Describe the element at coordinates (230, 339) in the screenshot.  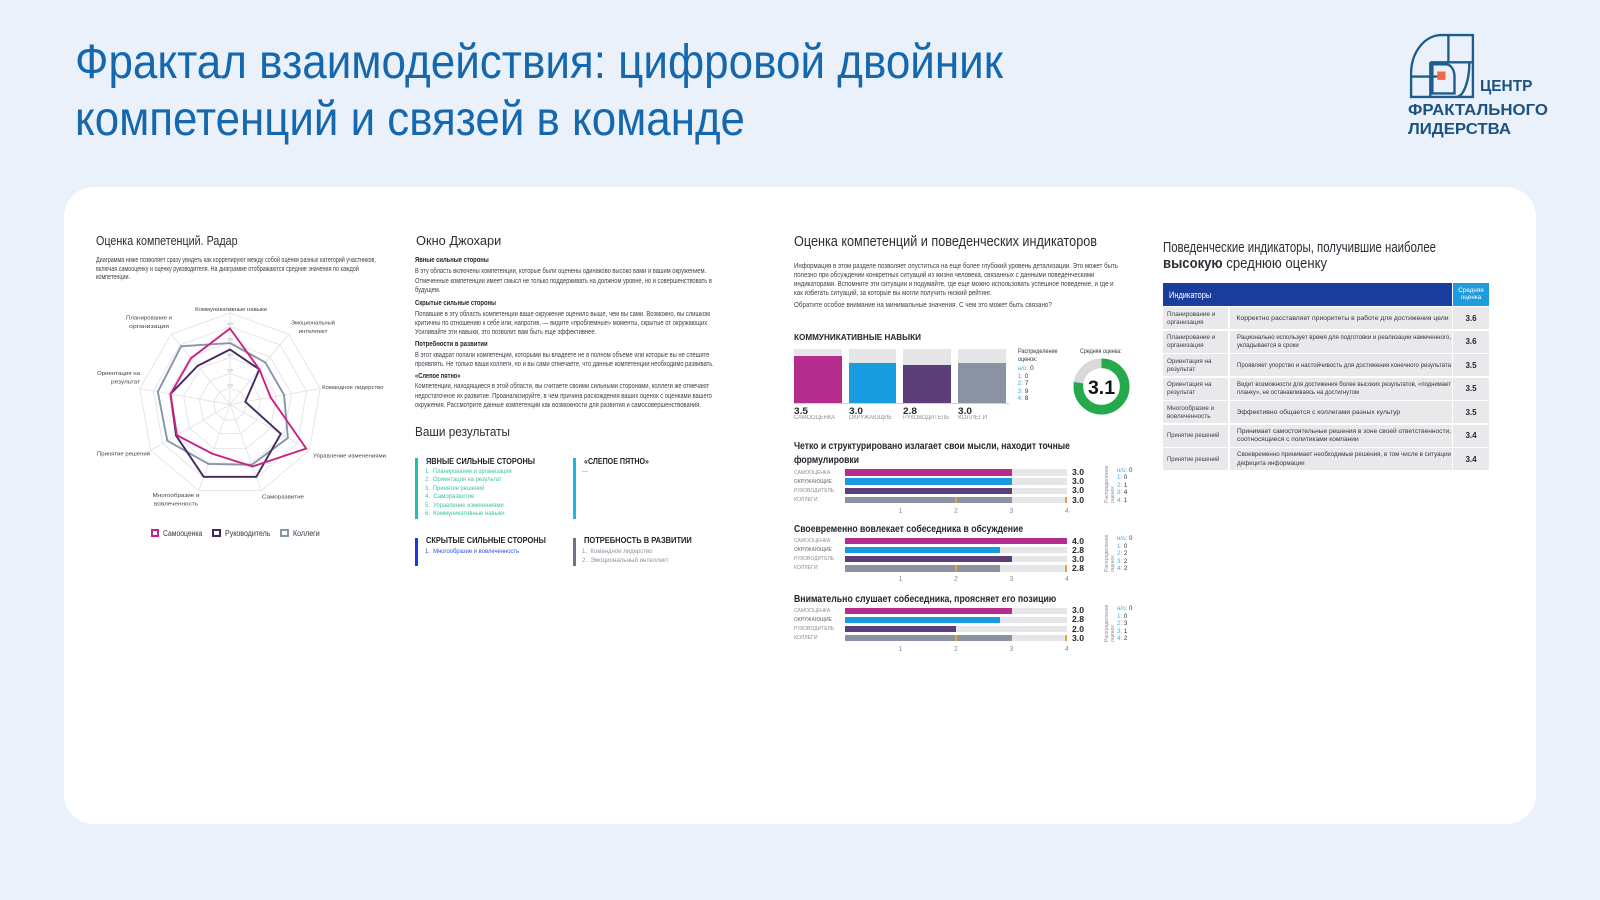
I see `svg-text: 3,5` at that location.